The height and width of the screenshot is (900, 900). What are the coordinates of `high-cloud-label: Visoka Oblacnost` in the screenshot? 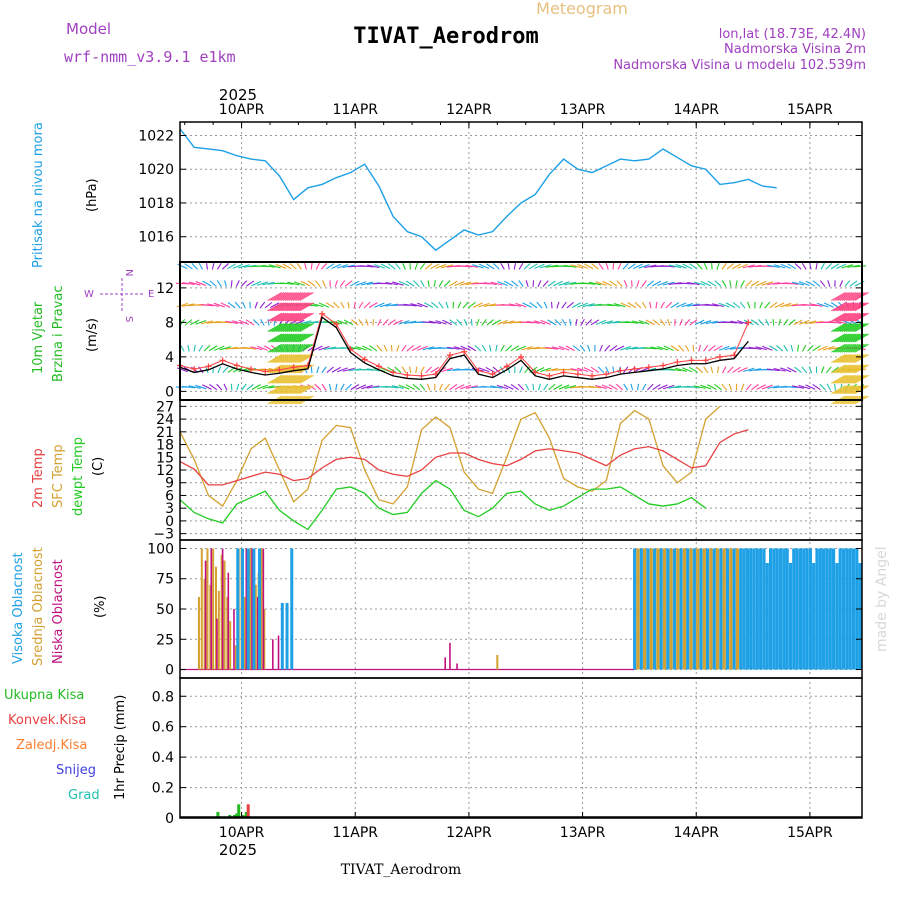 It's located at (18, 608).